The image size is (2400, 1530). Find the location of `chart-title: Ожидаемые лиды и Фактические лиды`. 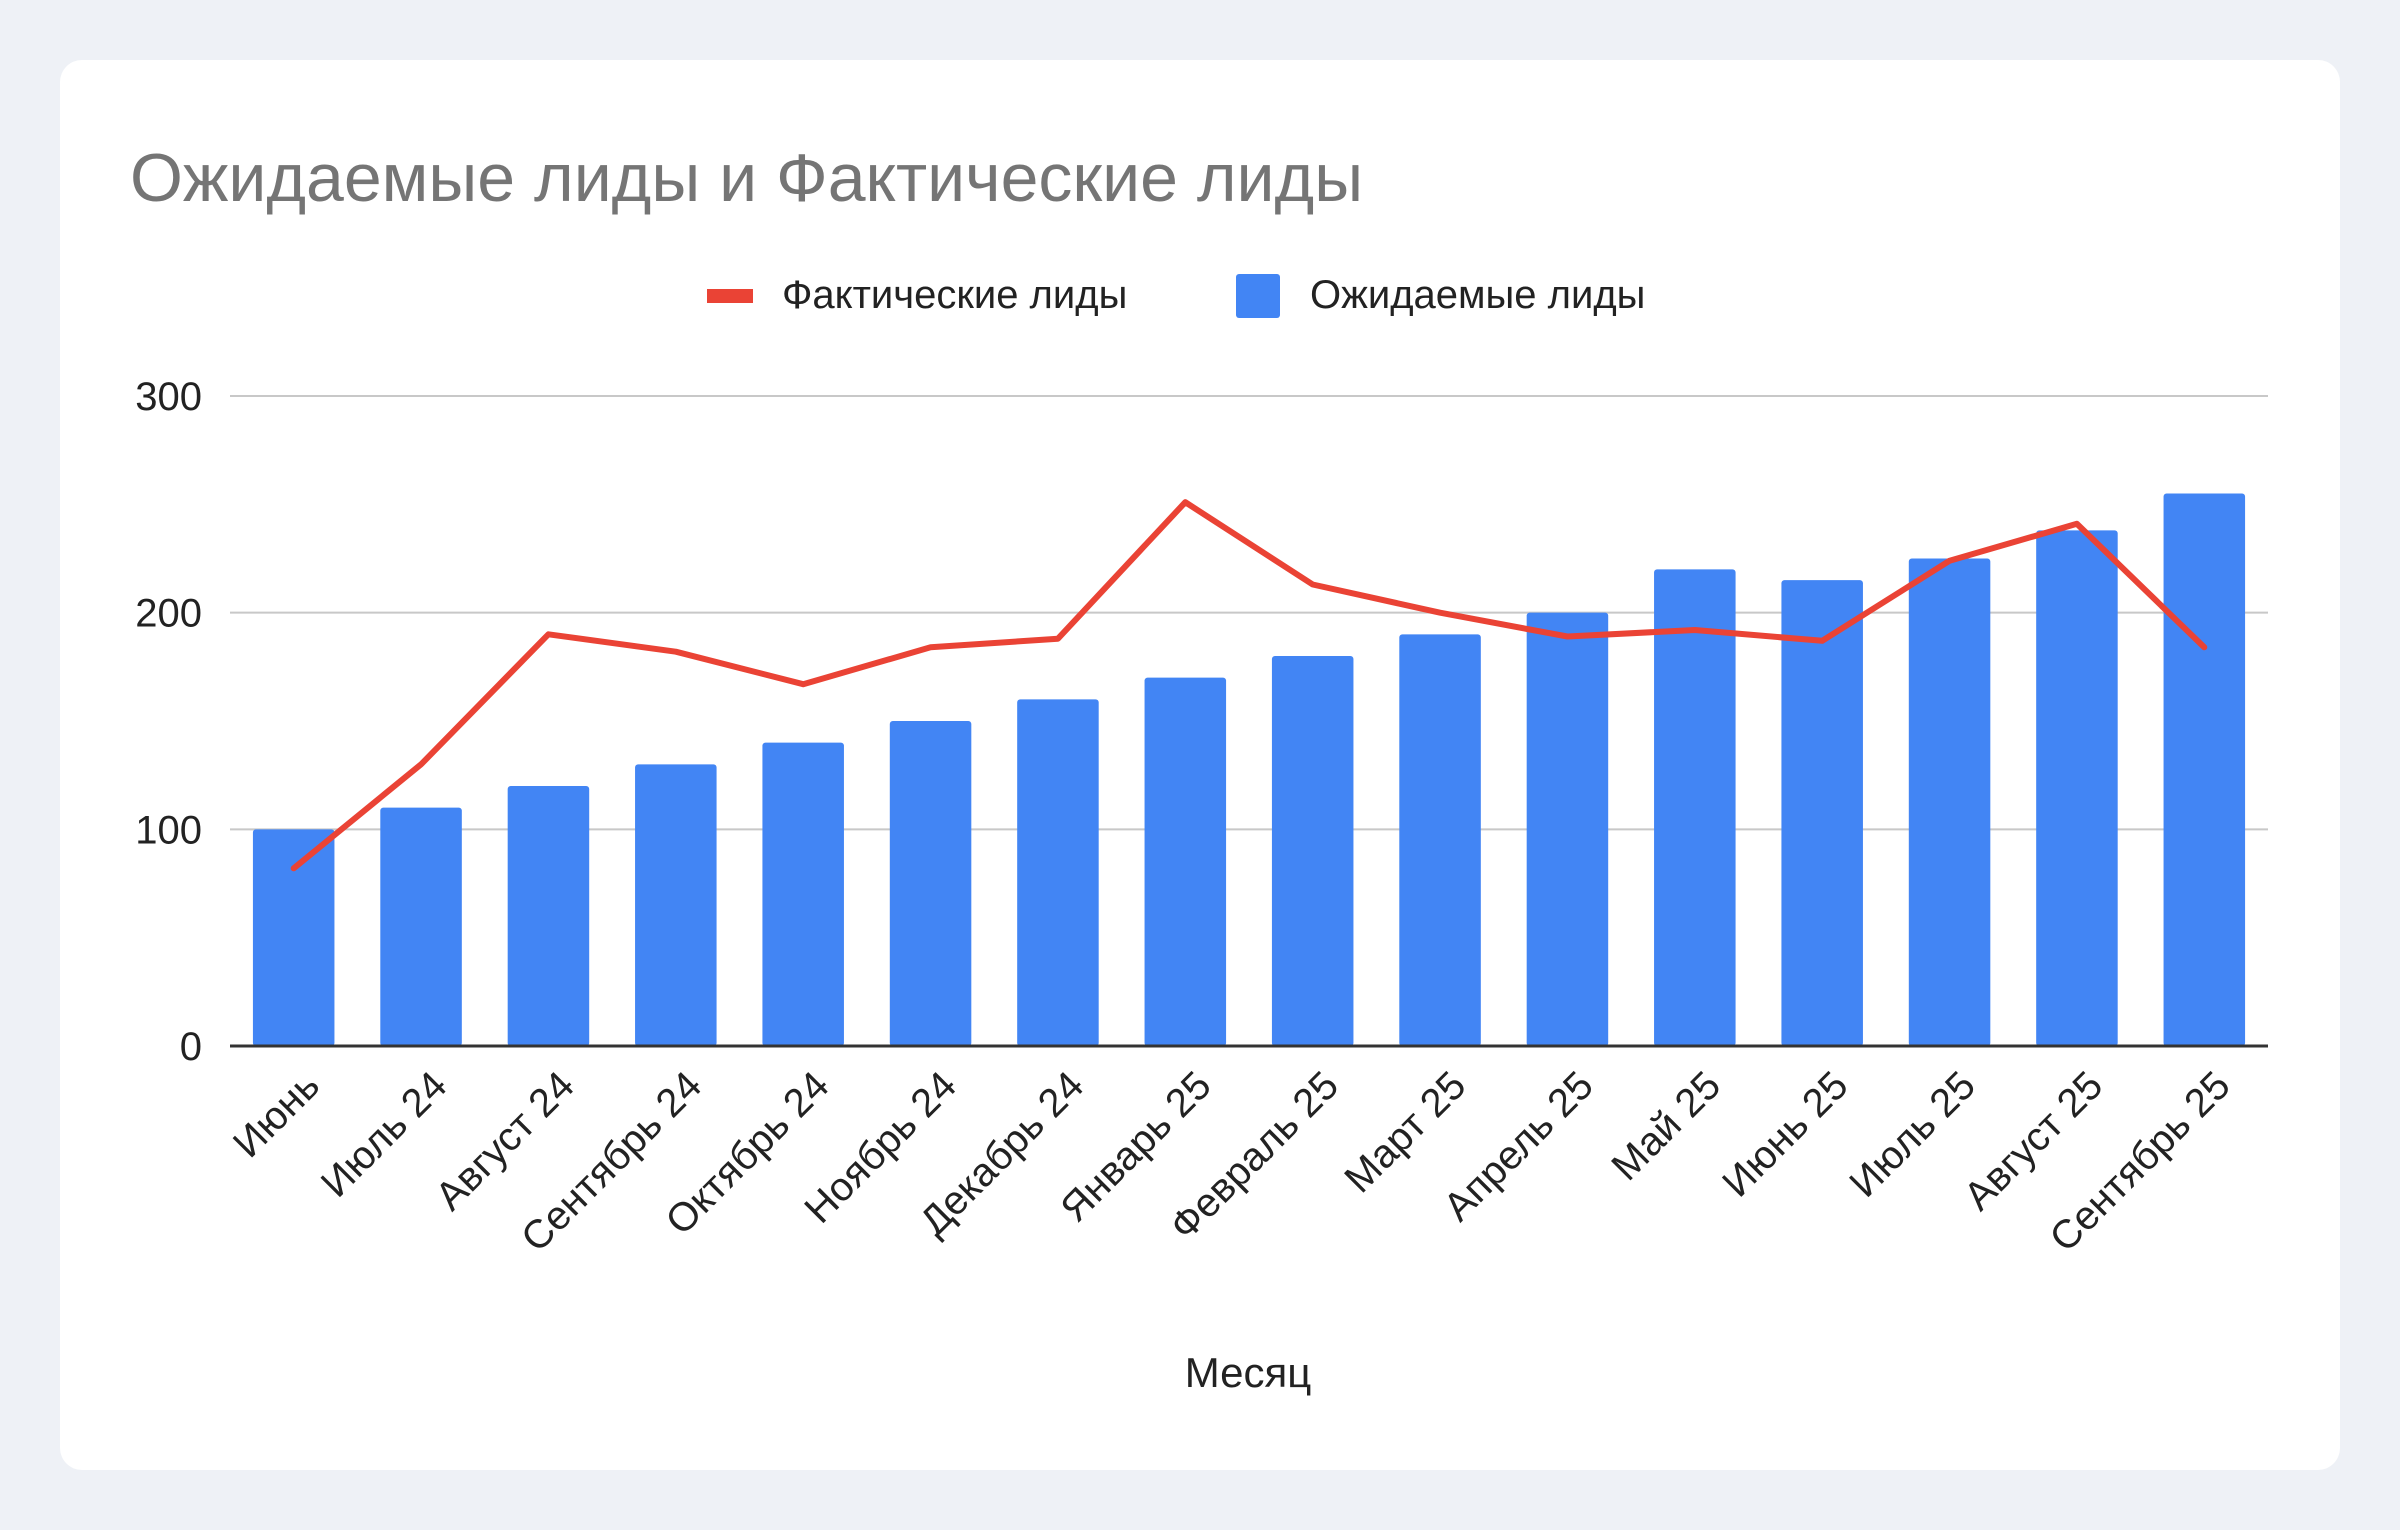

chart-title: Ожидаемые лиды и Фактические лиды is located at coordinates (746, 178).